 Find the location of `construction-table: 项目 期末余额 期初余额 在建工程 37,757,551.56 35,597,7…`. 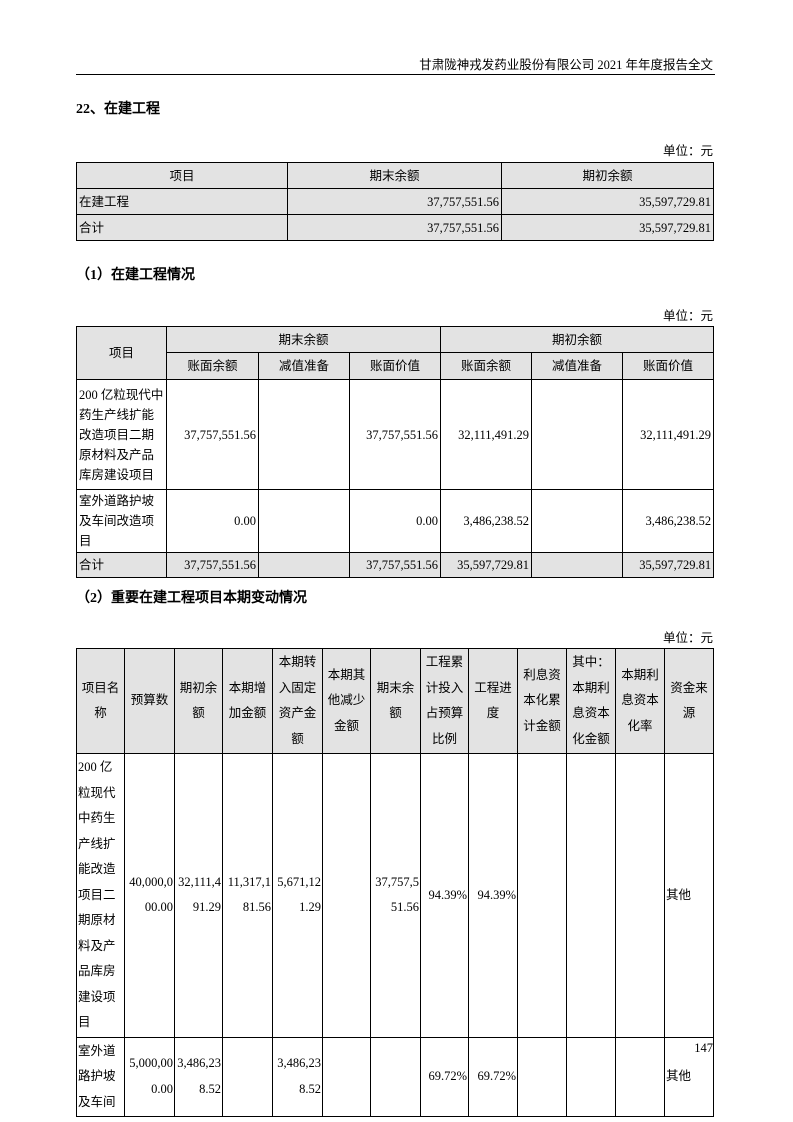

construction-table: 项目 期末余额 期初余额 在建工程 37,757,551.56 35,597,7… is located at coordinates (395, 201).